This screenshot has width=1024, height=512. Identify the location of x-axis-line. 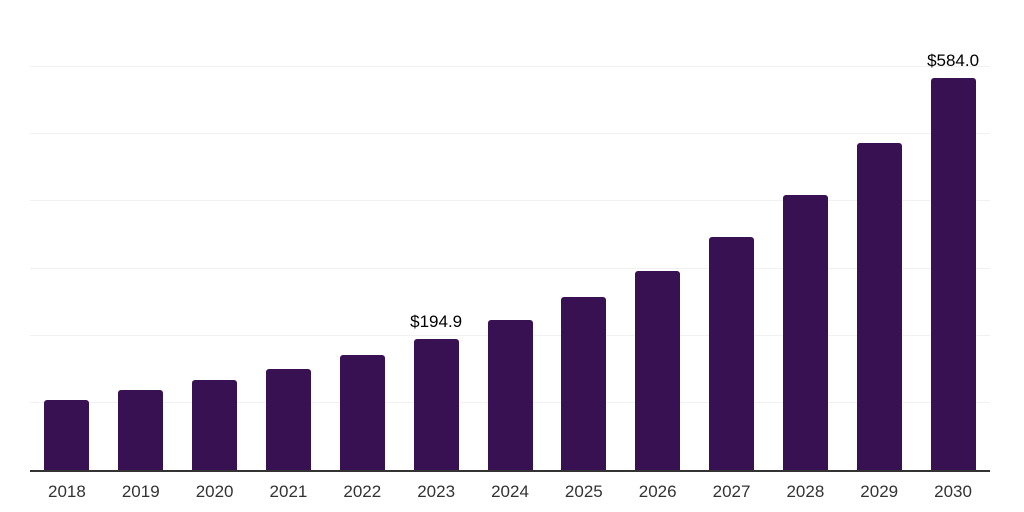
(510, 471).